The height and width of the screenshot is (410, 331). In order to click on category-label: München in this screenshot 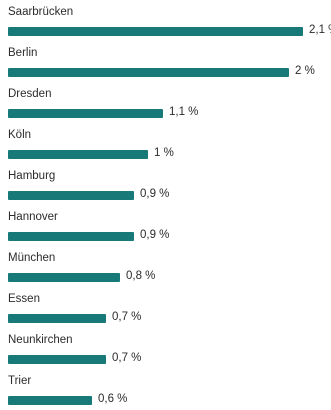, I will do `click(32, 258)`.